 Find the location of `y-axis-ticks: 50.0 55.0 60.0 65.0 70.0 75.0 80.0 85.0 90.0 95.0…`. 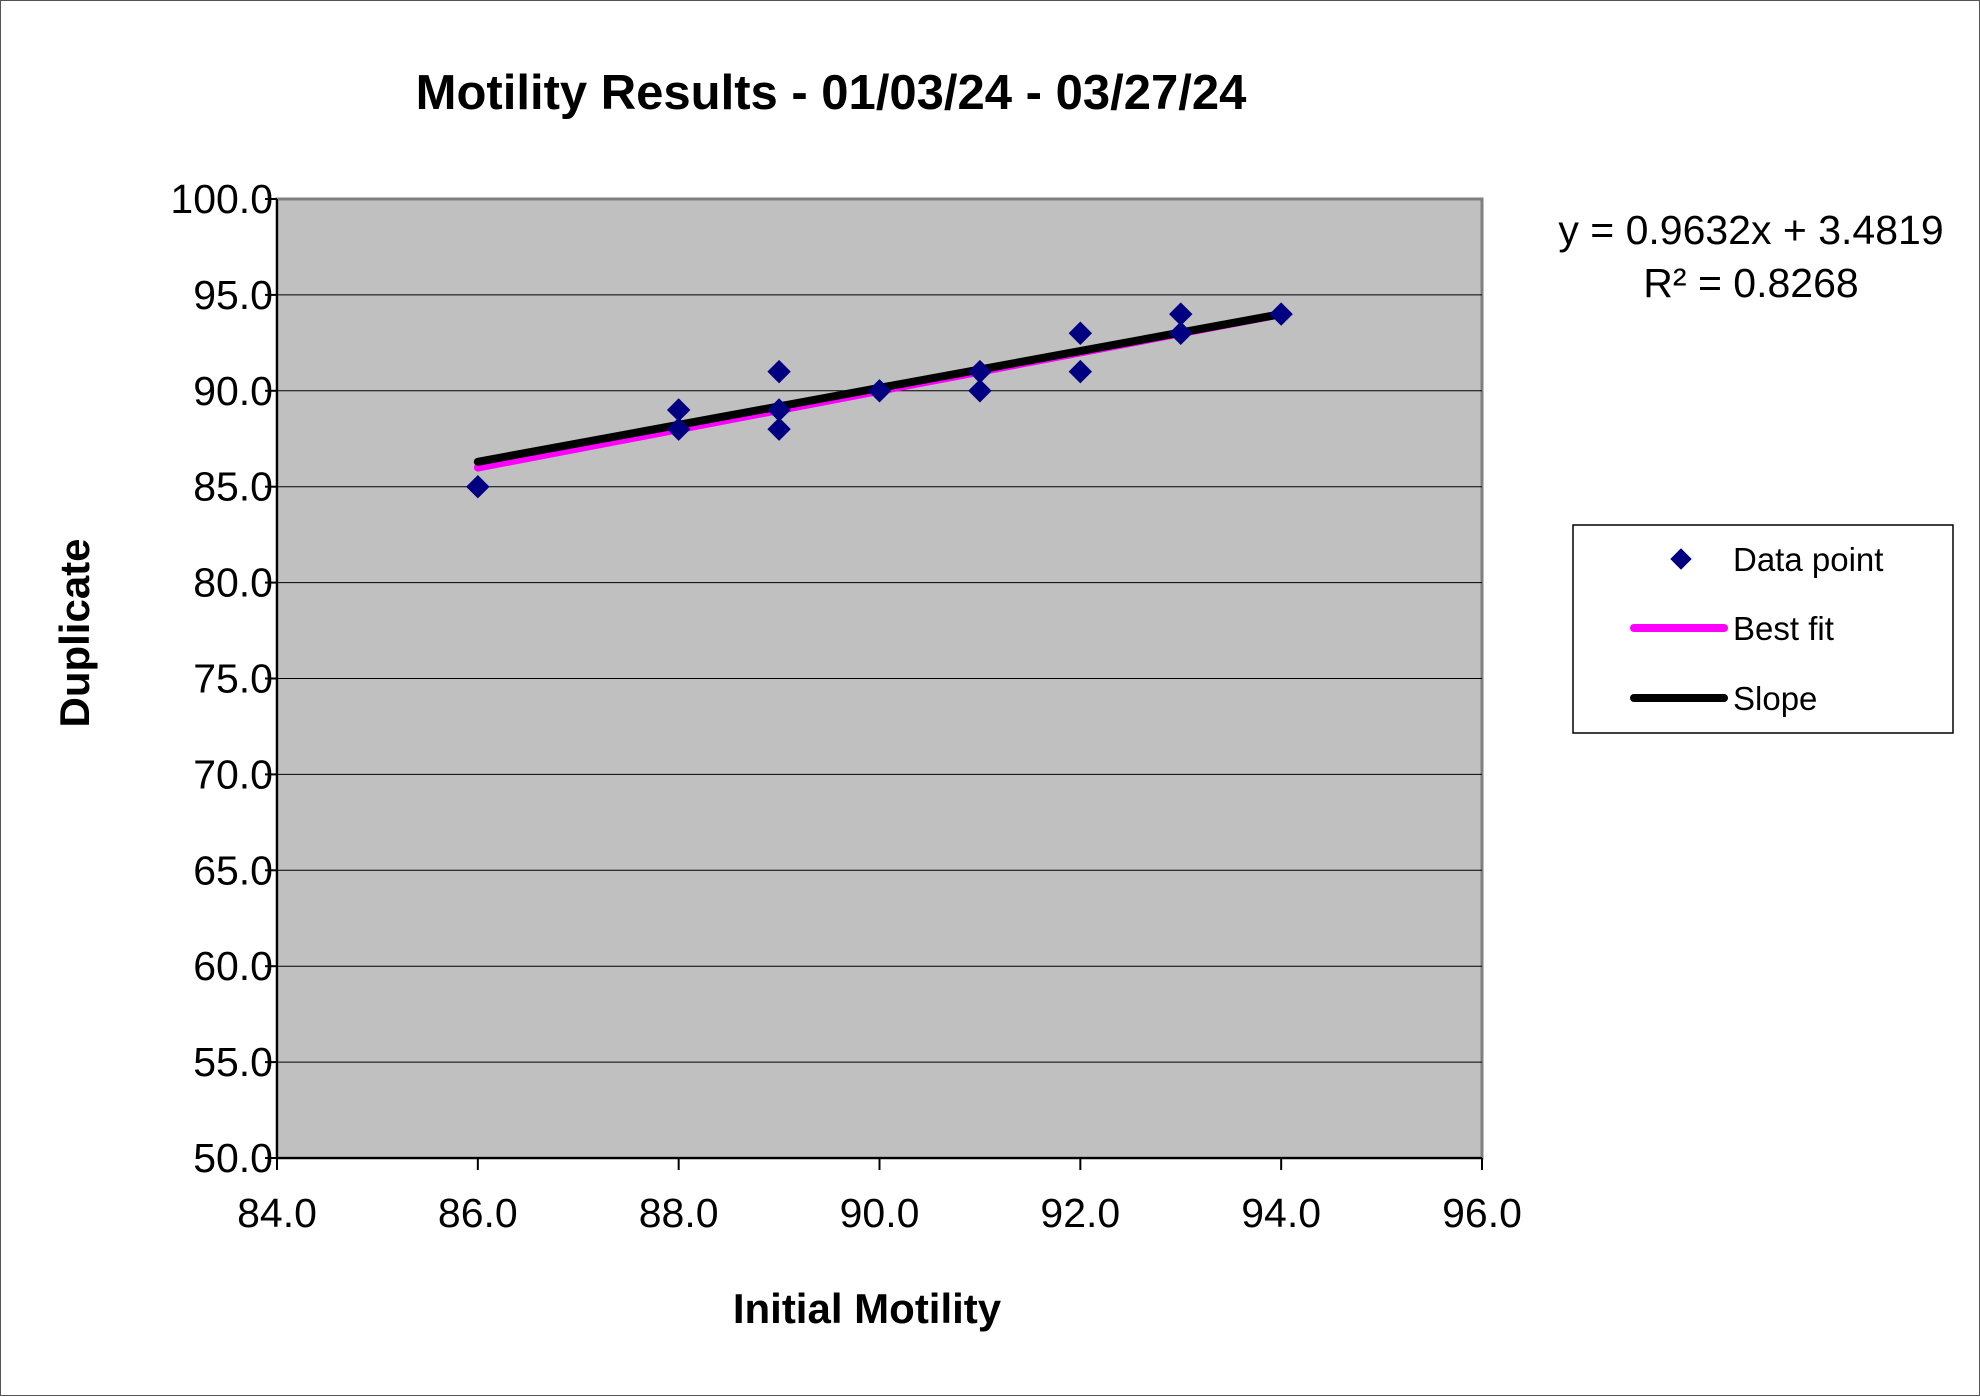

y-axis-ticks: 50.0 55.0 60.0 65.0 70.0 75.0 80.0 85.0 90.0 95.0… is located at coordinates (223, 678).